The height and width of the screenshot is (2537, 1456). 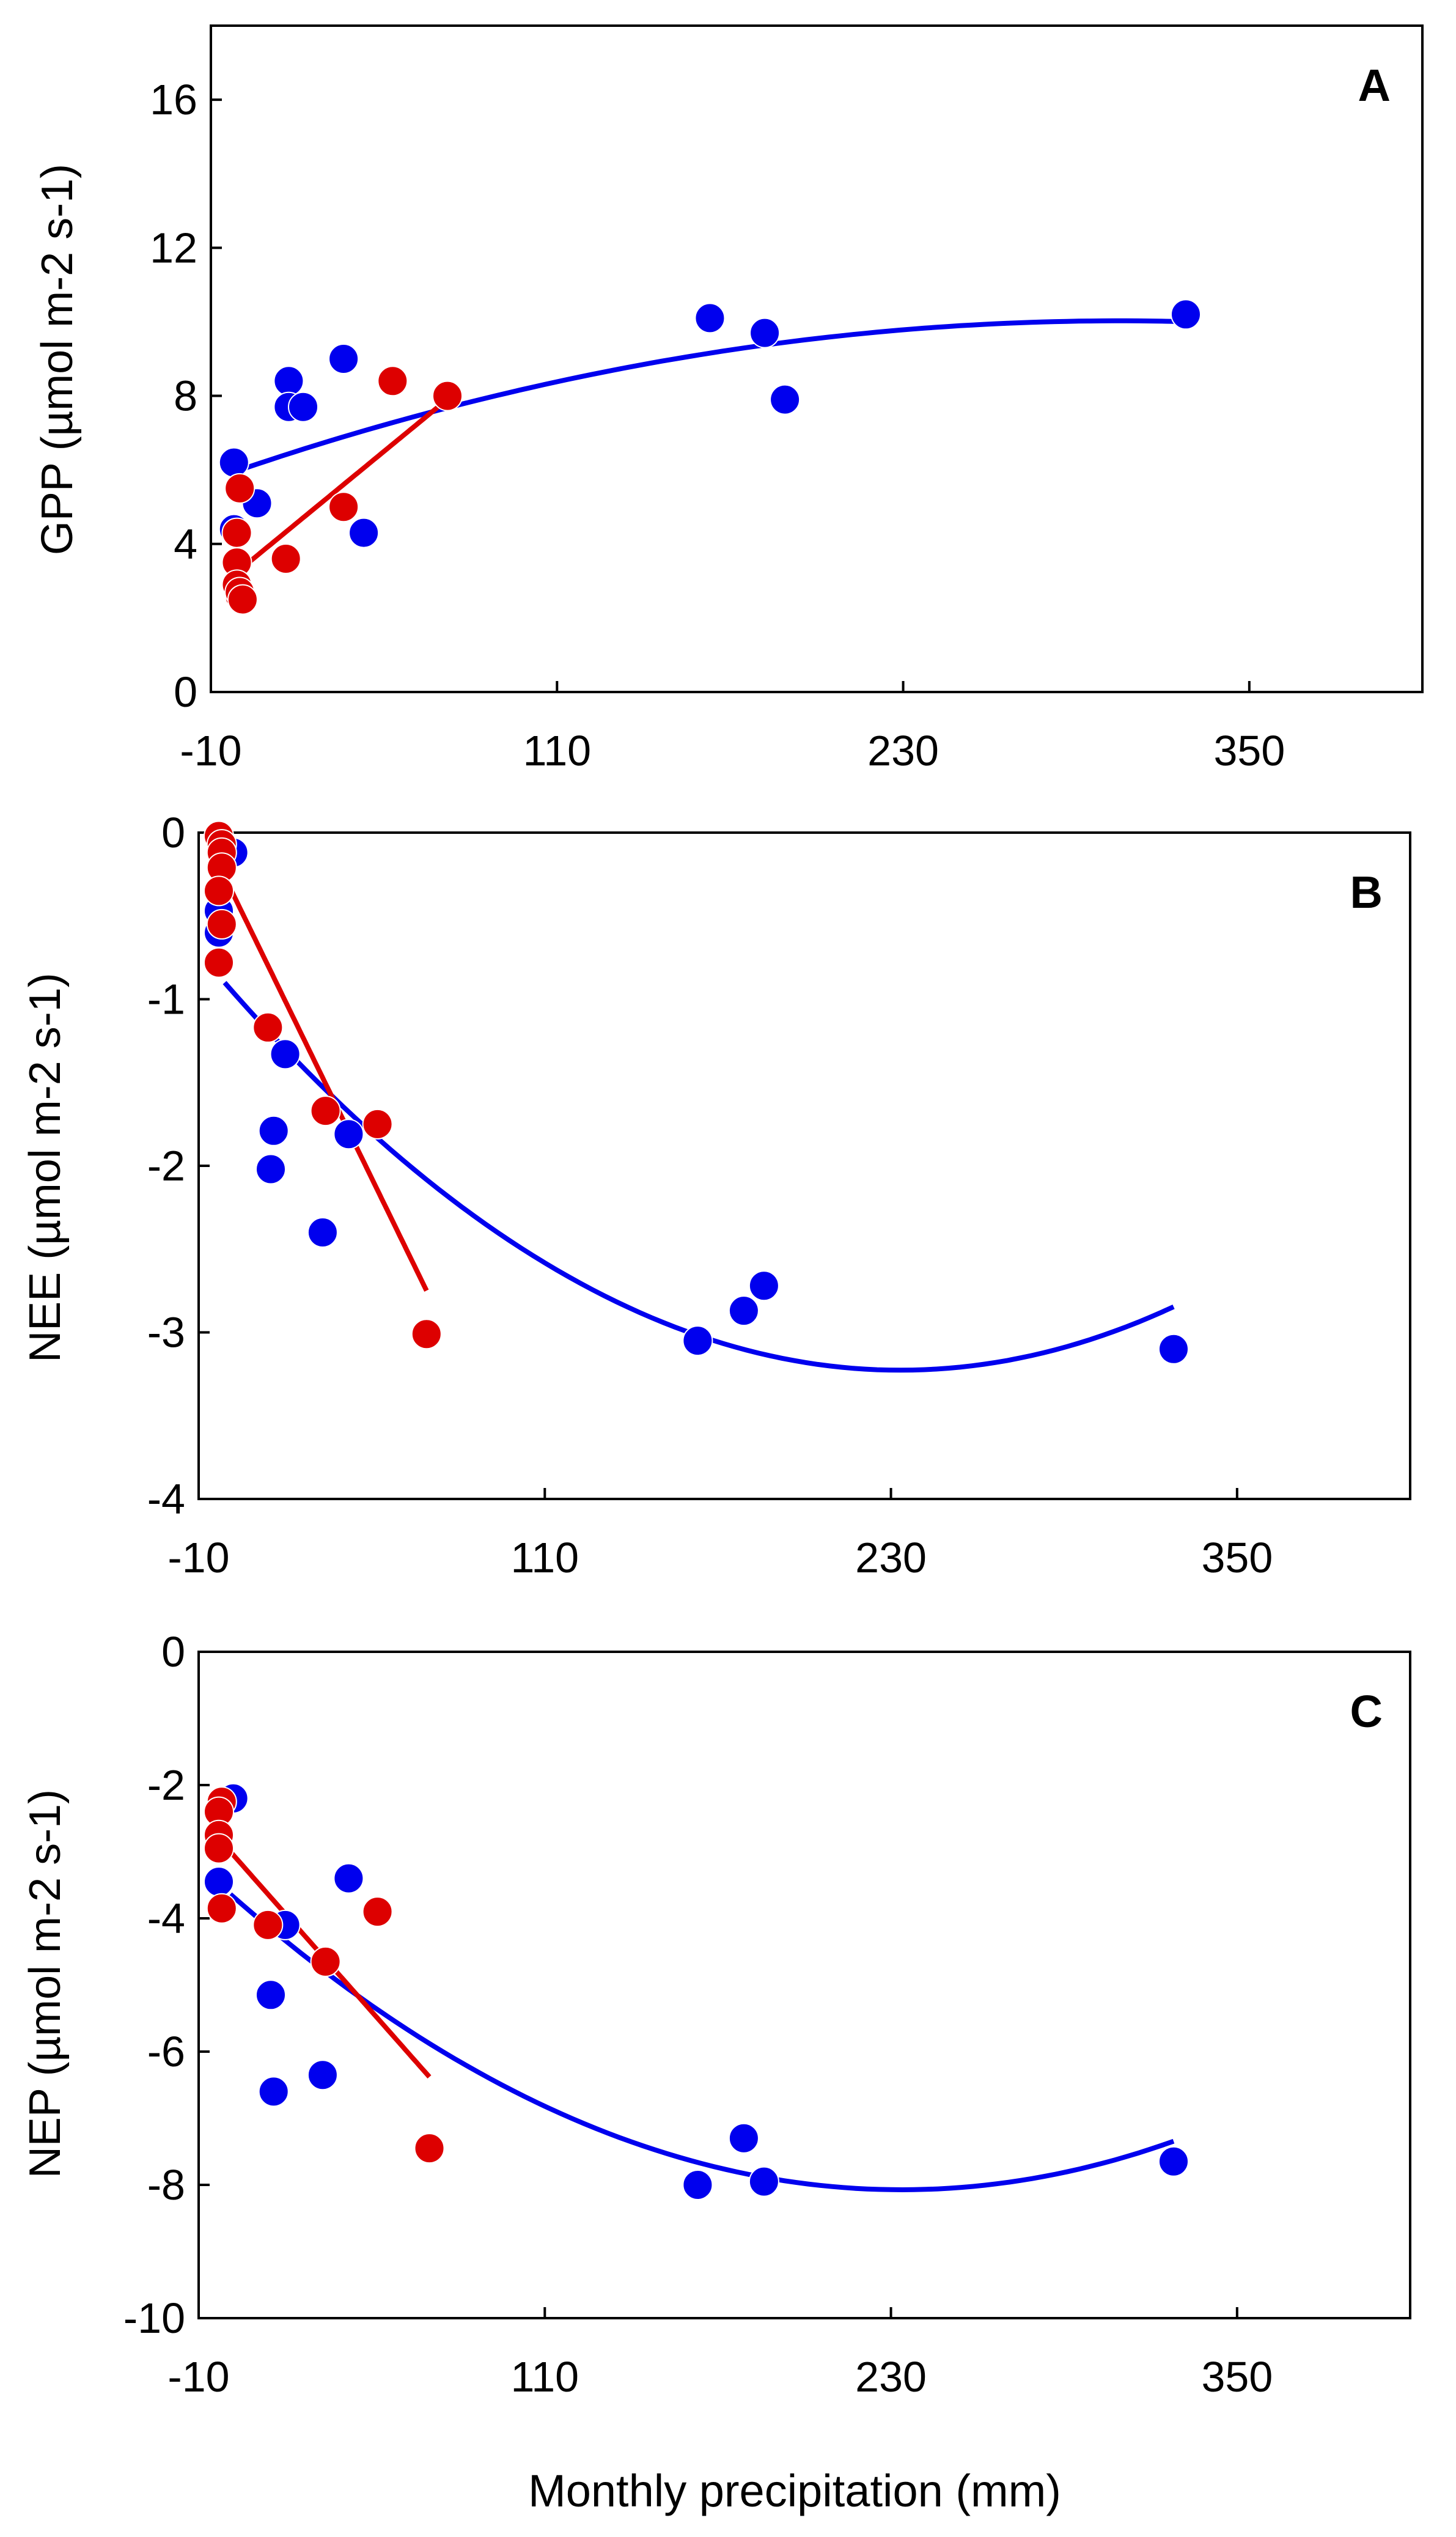 What do you see at coordinates (154, 2318) in the screenshot?
I see `y-tick-label-c: -10` at bounding box center [154, 2318].